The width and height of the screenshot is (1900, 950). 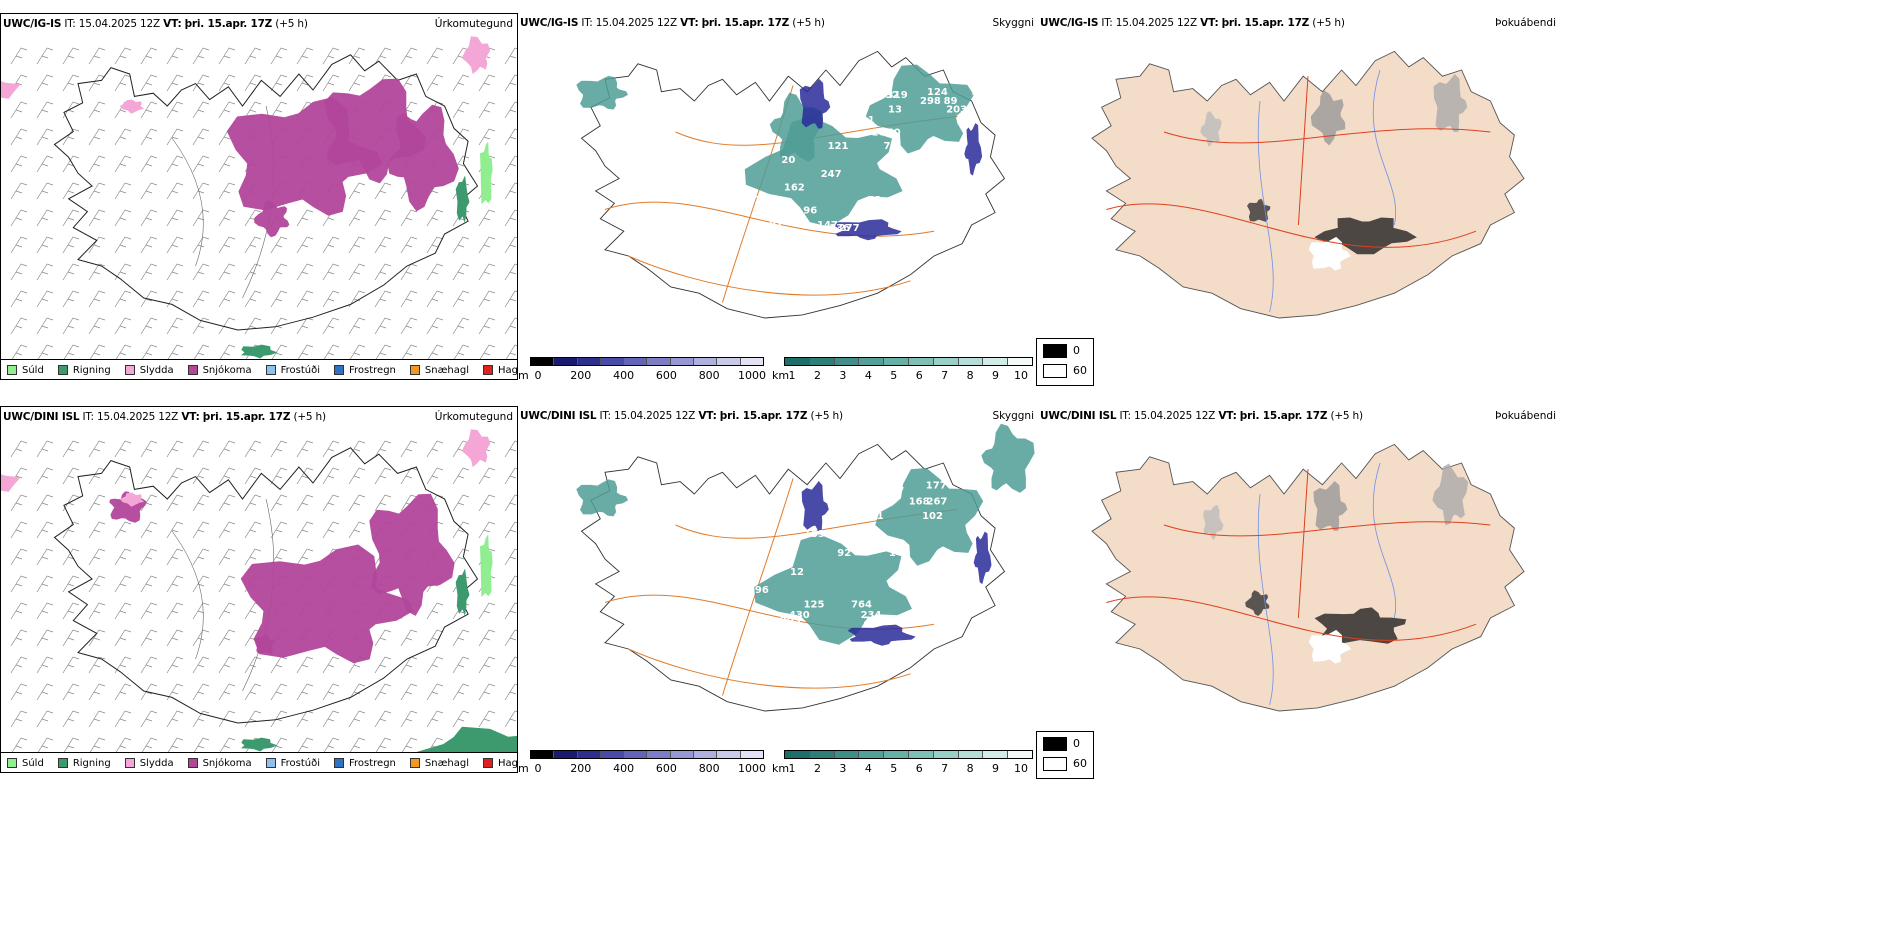 I want to click on fog-index-area, so click(x=1211, y=129).